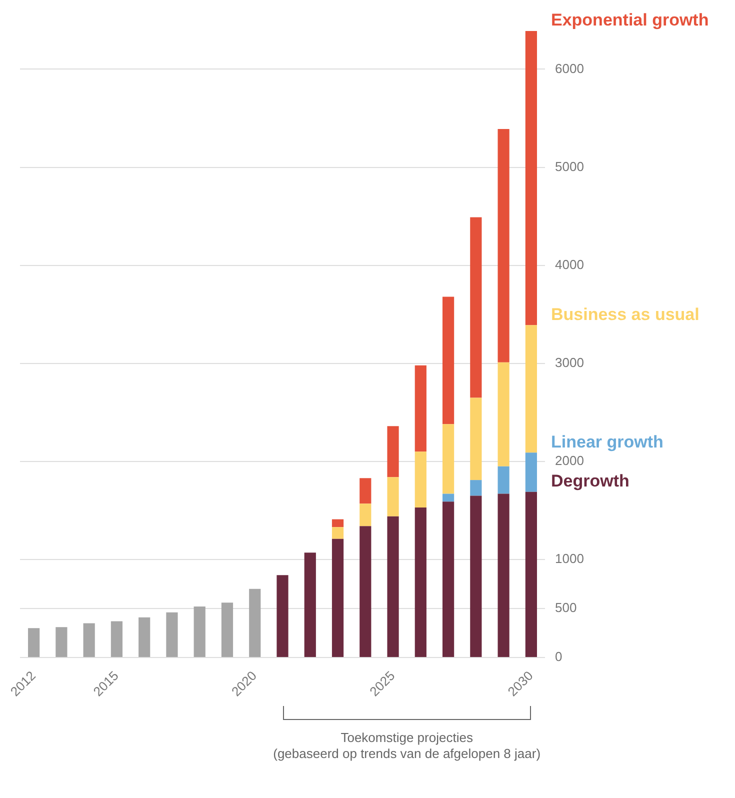 The image size is (735, 798). What do you see at coordinates (630, 20) in the screenshot?
I see `series-label: Exponential growth` at bounding box center [630, 20].